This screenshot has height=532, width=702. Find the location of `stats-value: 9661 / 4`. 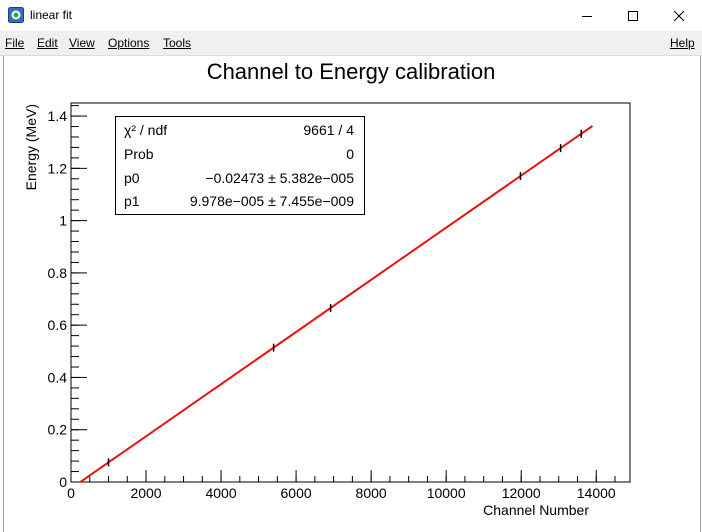

stats-value: 9661 / 4 is located at coordinates (328, 130).